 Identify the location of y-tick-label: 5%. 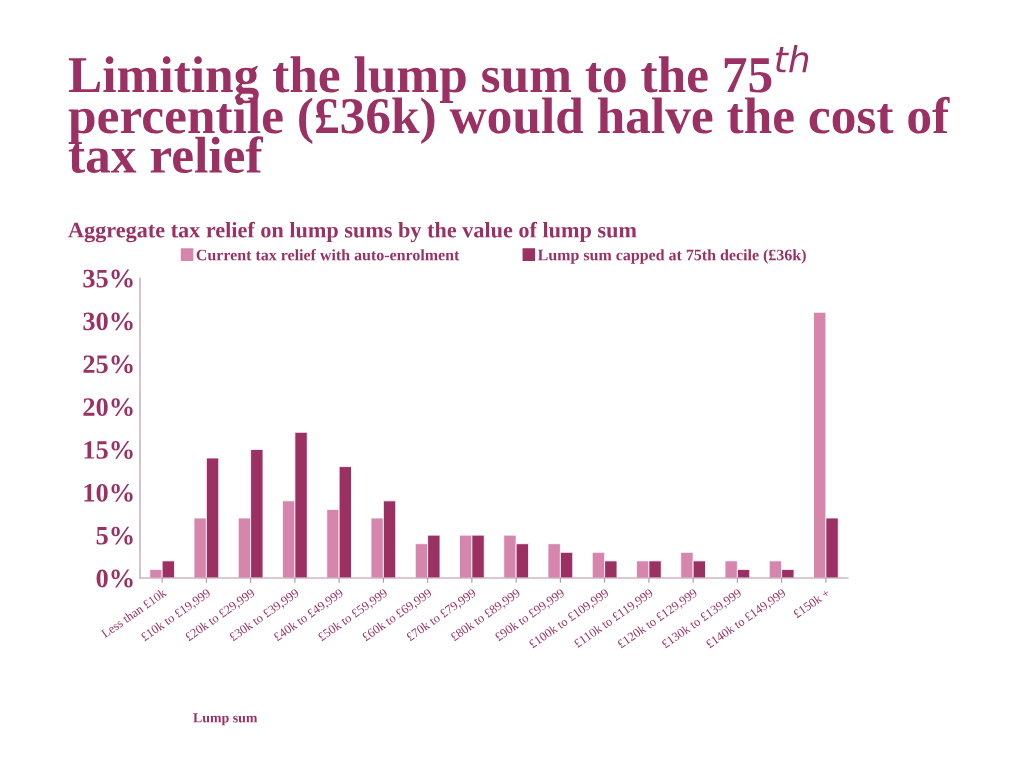
(114, 535).